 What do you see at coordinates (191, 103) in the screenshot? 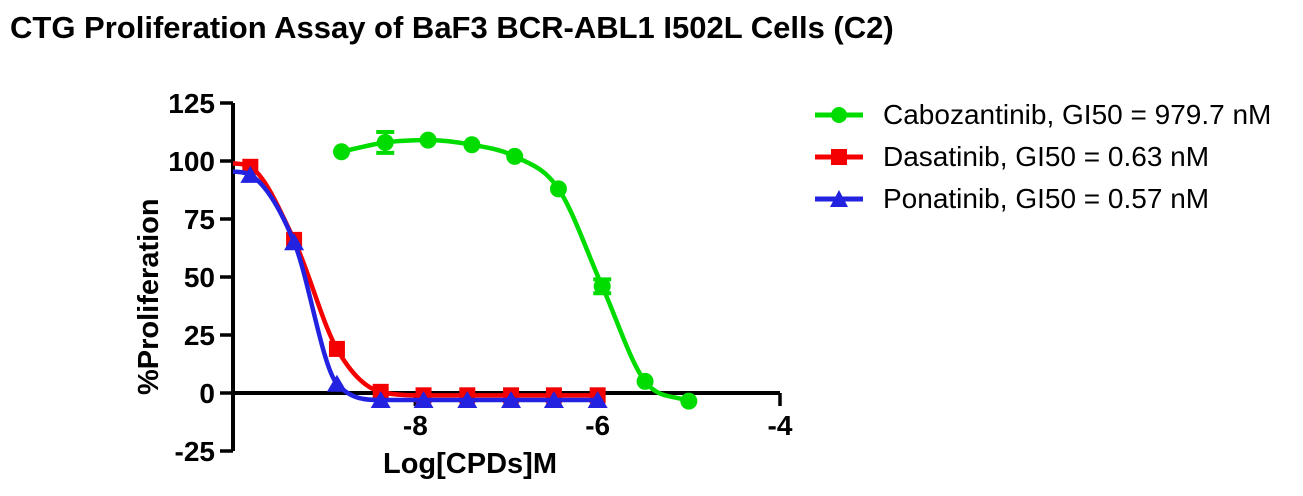
I see `y-tick-label: 125` at bounding box center [191, 103].